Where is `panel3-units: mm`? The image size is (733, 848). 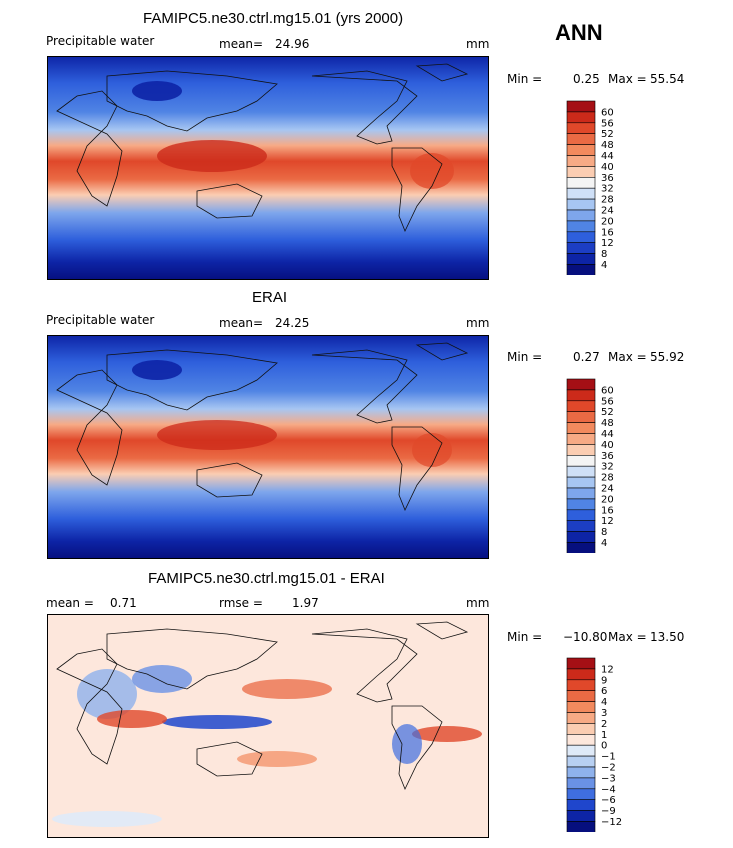
panel3-units: mm is located at coordinates (478, 603).